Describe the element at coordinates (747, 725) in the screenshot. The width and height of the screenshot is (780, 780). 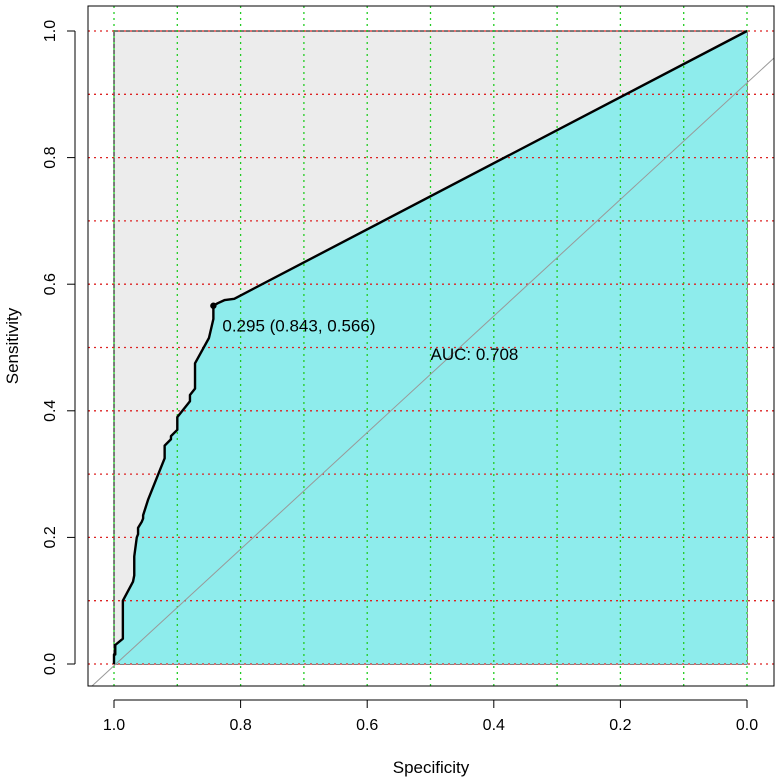
I see `x-tick-label: 0.0` at that location.